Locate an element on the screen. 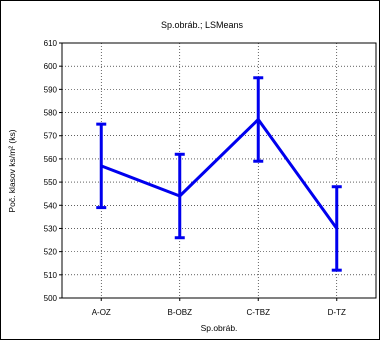 The image size is (380, 340). y-axis-ticks: 500 510 520 530 540 550 560 570 580 590 600 610 is located at coordinates (53, 171).